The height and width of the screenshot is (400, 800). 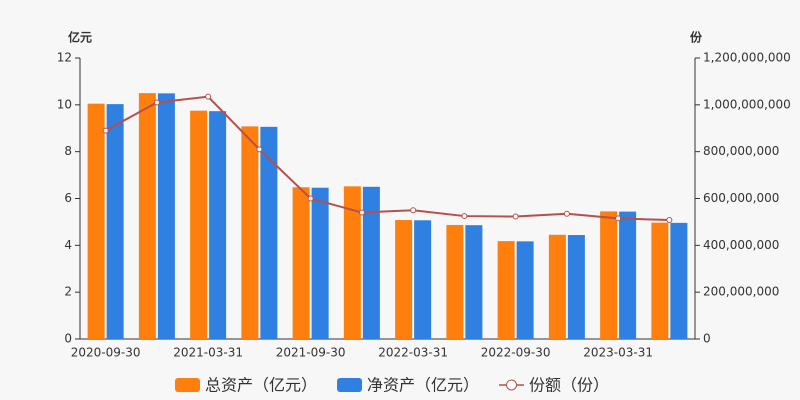 I want to click on x-tick-label: 2022-03-31, so click(x=413, y=353).